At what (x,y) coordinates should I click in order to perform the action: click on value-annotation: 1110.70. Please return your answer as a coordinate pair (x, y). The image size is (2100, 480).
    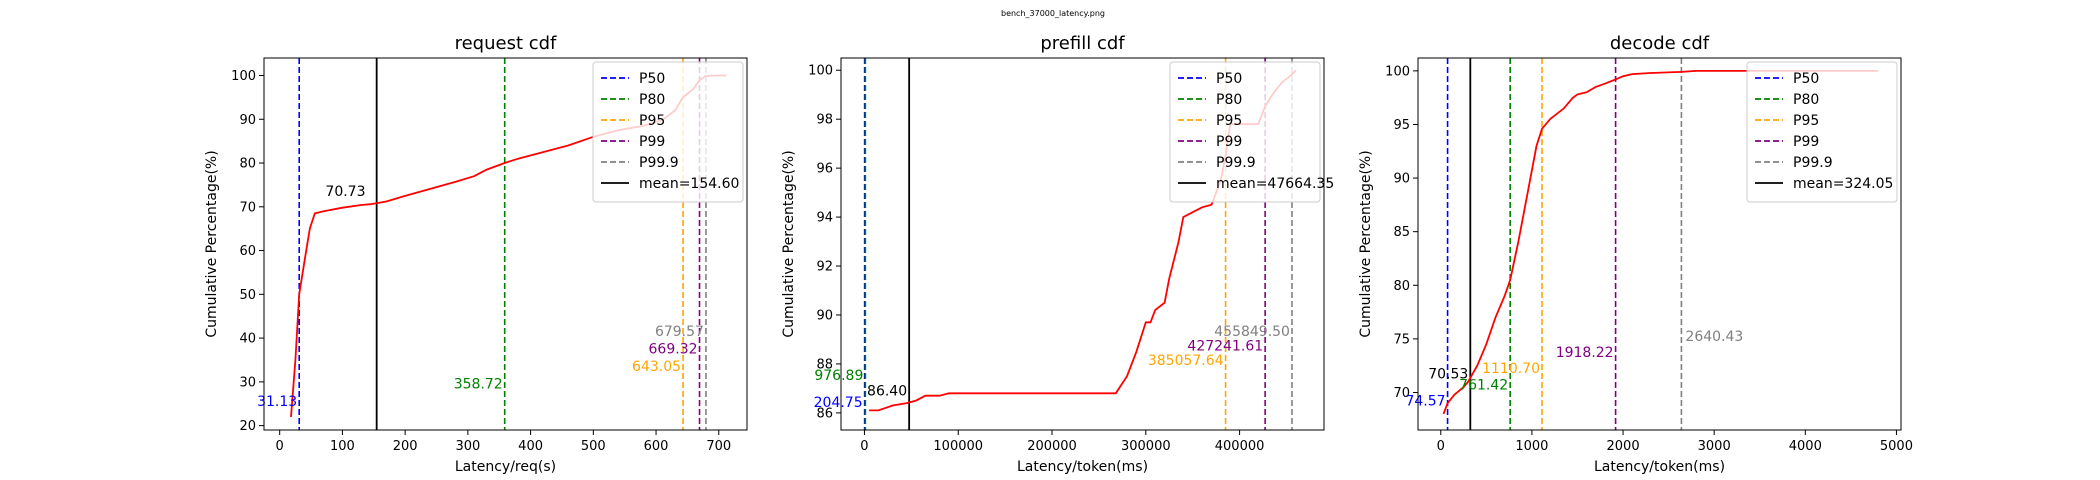
    Looking at the image, I should click on (1511, 369).